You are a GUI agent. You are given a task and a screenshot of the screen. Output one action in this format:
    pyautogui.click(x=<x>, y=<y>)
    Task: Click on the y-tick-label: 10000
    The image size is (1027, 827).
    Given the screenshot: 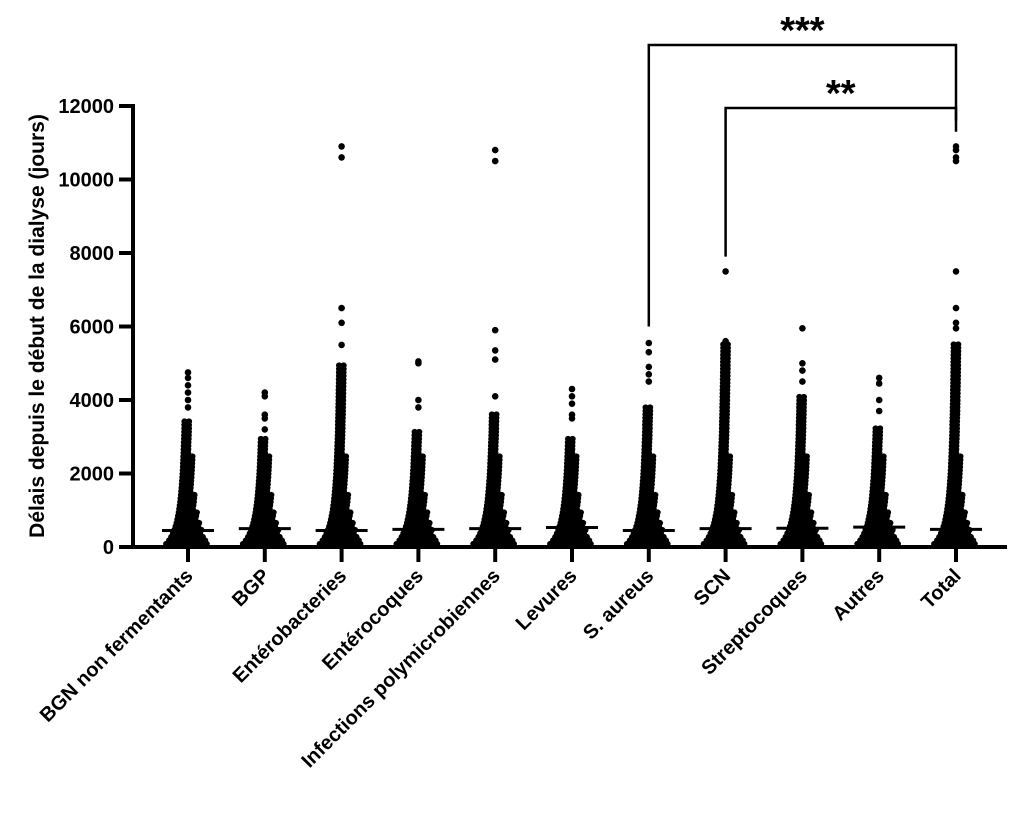 What is the action you would take?
    pyautogui.click(x=86, y=181)
    